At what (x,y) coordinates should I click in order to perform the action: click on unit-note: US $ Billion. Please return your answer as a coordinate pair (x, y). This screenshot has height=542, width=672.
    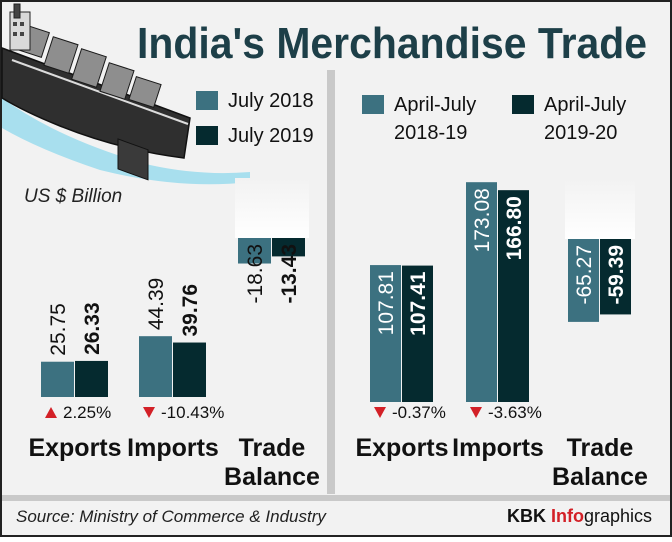
    Looking at the image, I should click on (73, 196).